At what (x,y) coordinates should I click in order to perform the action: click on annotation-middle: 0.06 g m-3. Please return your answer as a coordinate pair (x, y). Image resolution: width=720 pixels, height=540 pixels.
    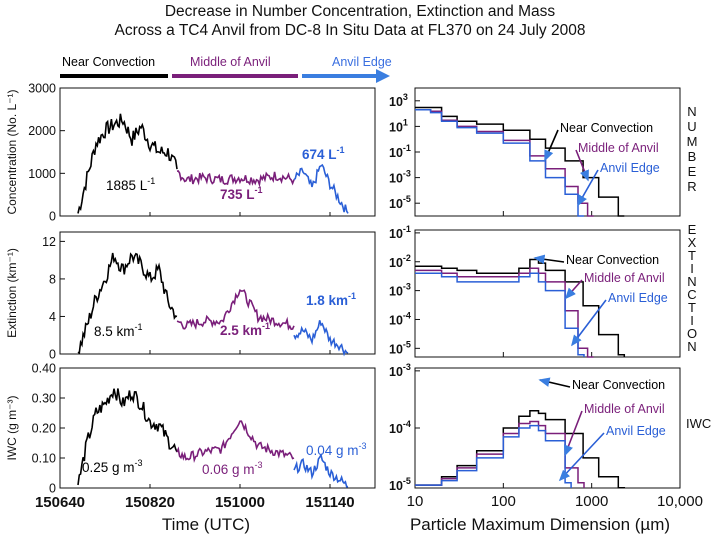
    Looking at the image, I should click on (232, 468).